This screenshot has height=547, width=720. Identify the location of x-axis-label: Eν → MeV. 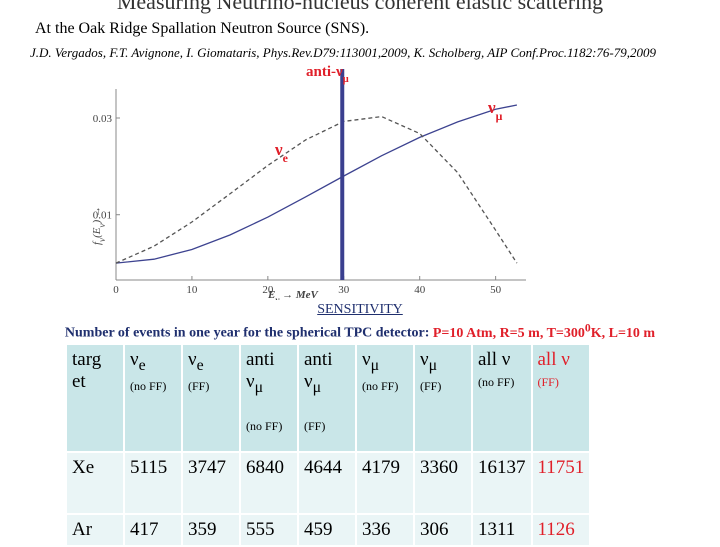
(293, 294).